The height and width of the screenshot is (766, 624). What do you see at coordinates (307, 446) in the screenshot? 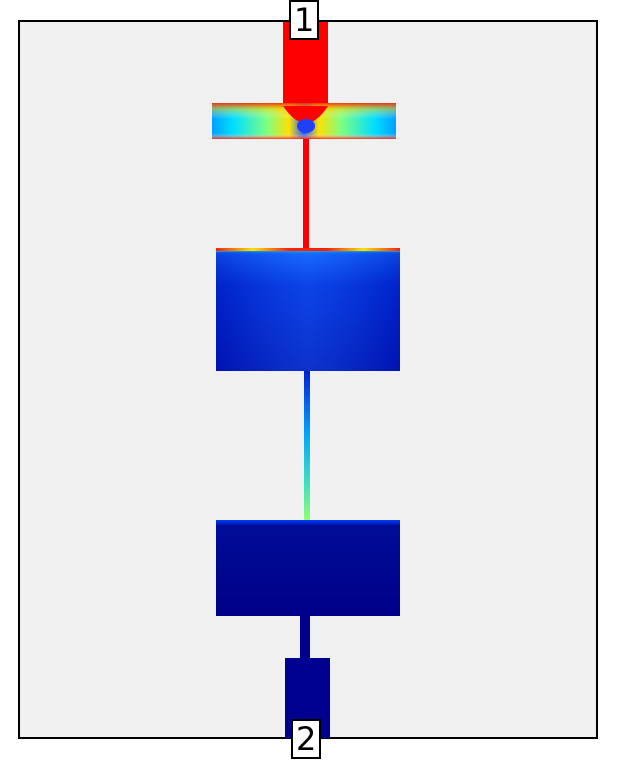
I see `middle-line` at bounding box center [307, 446].